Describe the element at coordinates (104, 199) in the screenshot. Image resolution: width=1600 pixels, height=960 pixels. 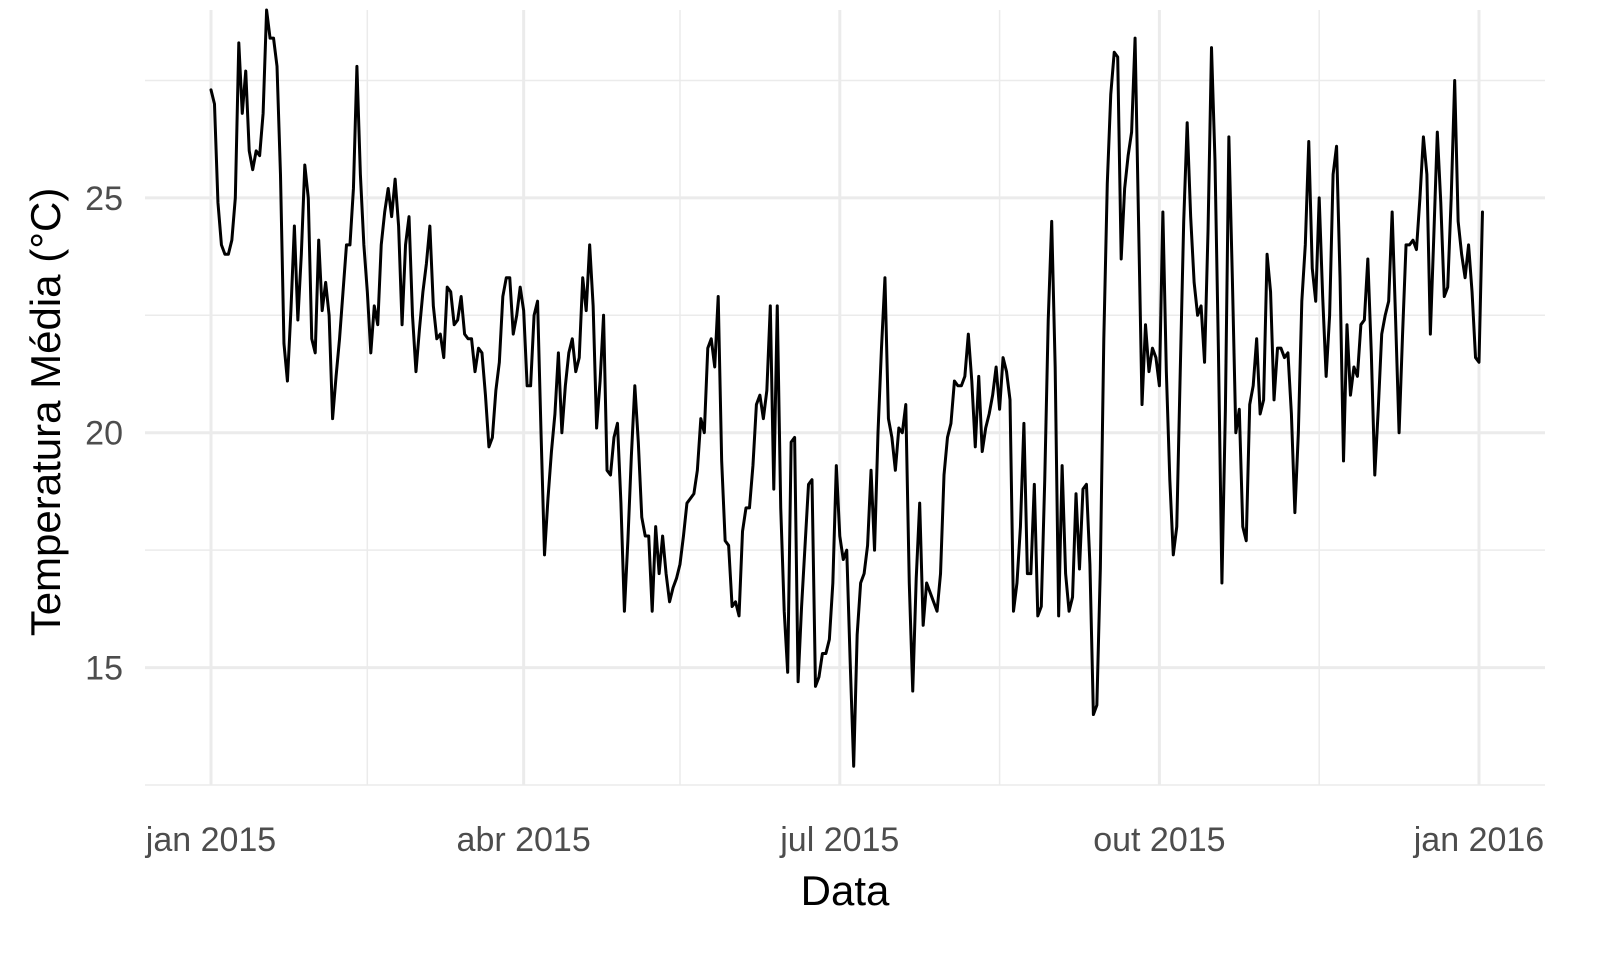
I see `y-tick-label: 25` at that location.